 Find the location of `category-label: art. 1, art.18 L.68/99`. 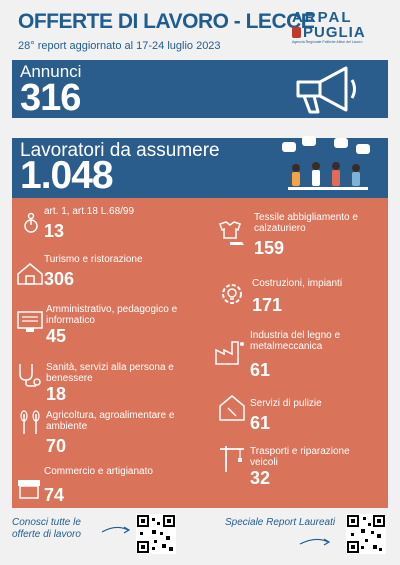

category-label: art. 1, art.18 L.68/99 is located at coordinates (89, 211).